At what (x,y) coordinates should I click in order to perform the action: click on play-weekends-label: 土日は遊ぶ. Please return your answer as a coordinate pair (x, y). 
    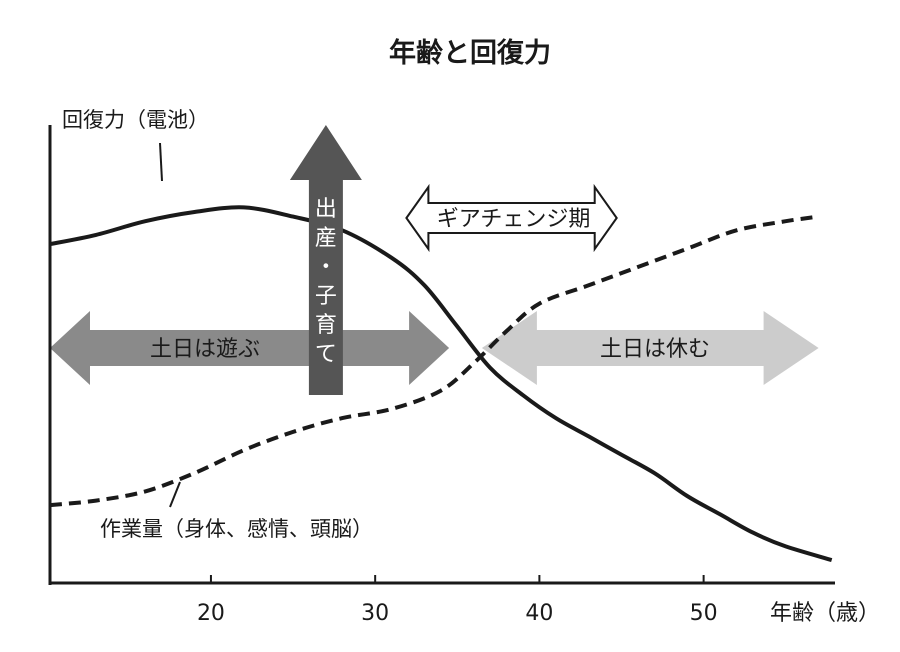
    Looking at the image, I should click on (205, 349).